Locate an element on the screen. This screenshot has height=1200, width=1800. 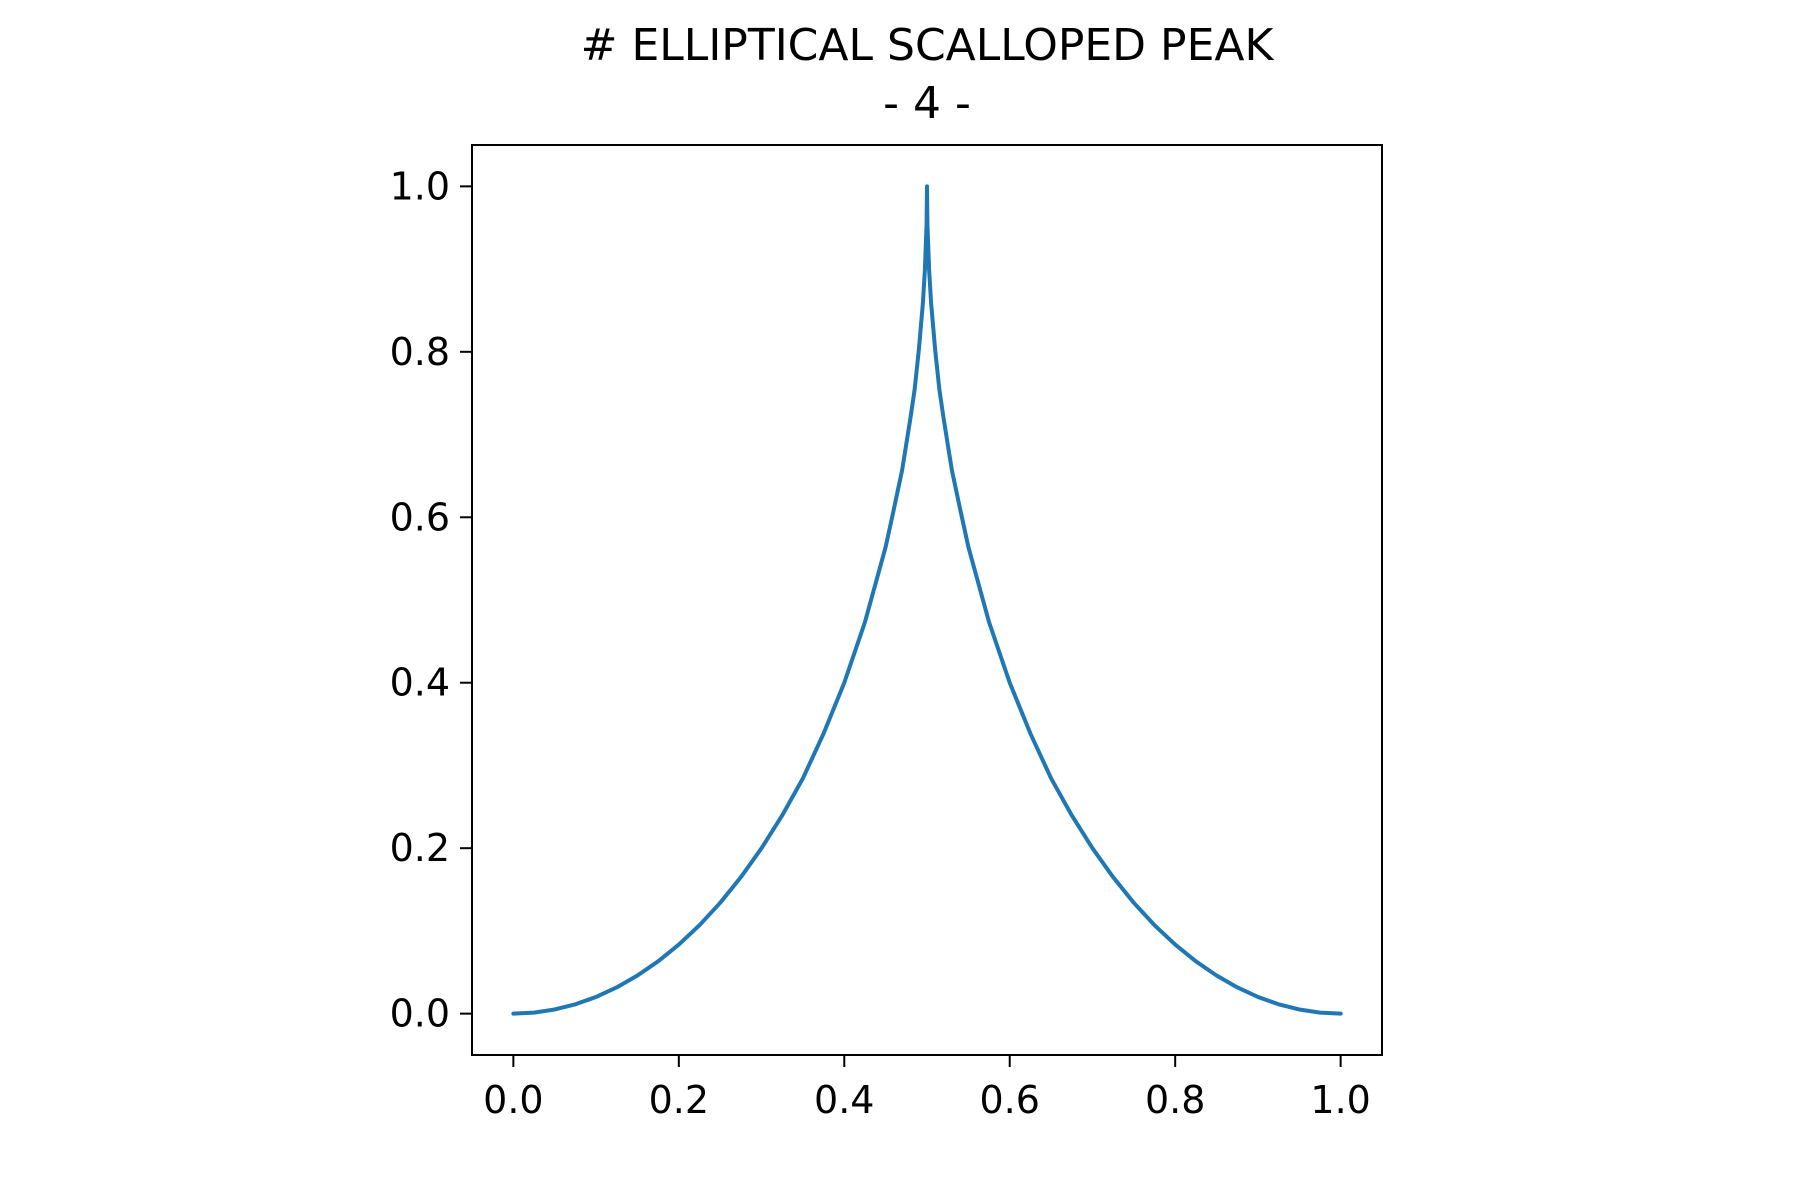
x-tick-label: 0.0 is located at coordinates (513, 1100).